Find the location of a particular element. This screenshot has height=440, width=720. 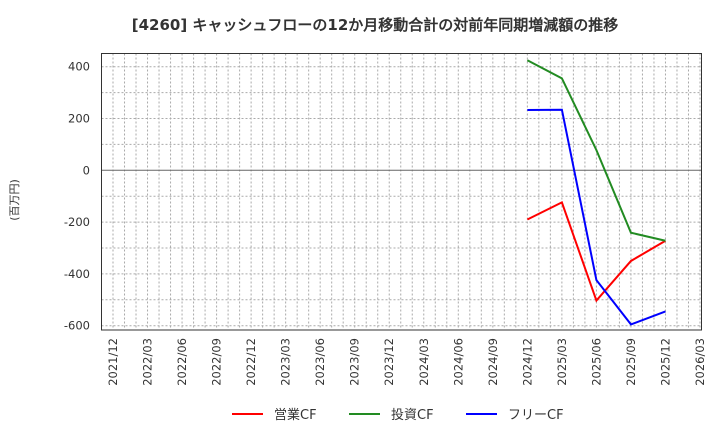

legend: 営業CF 投資CF フリーCF is located at coordinates (398, 415).